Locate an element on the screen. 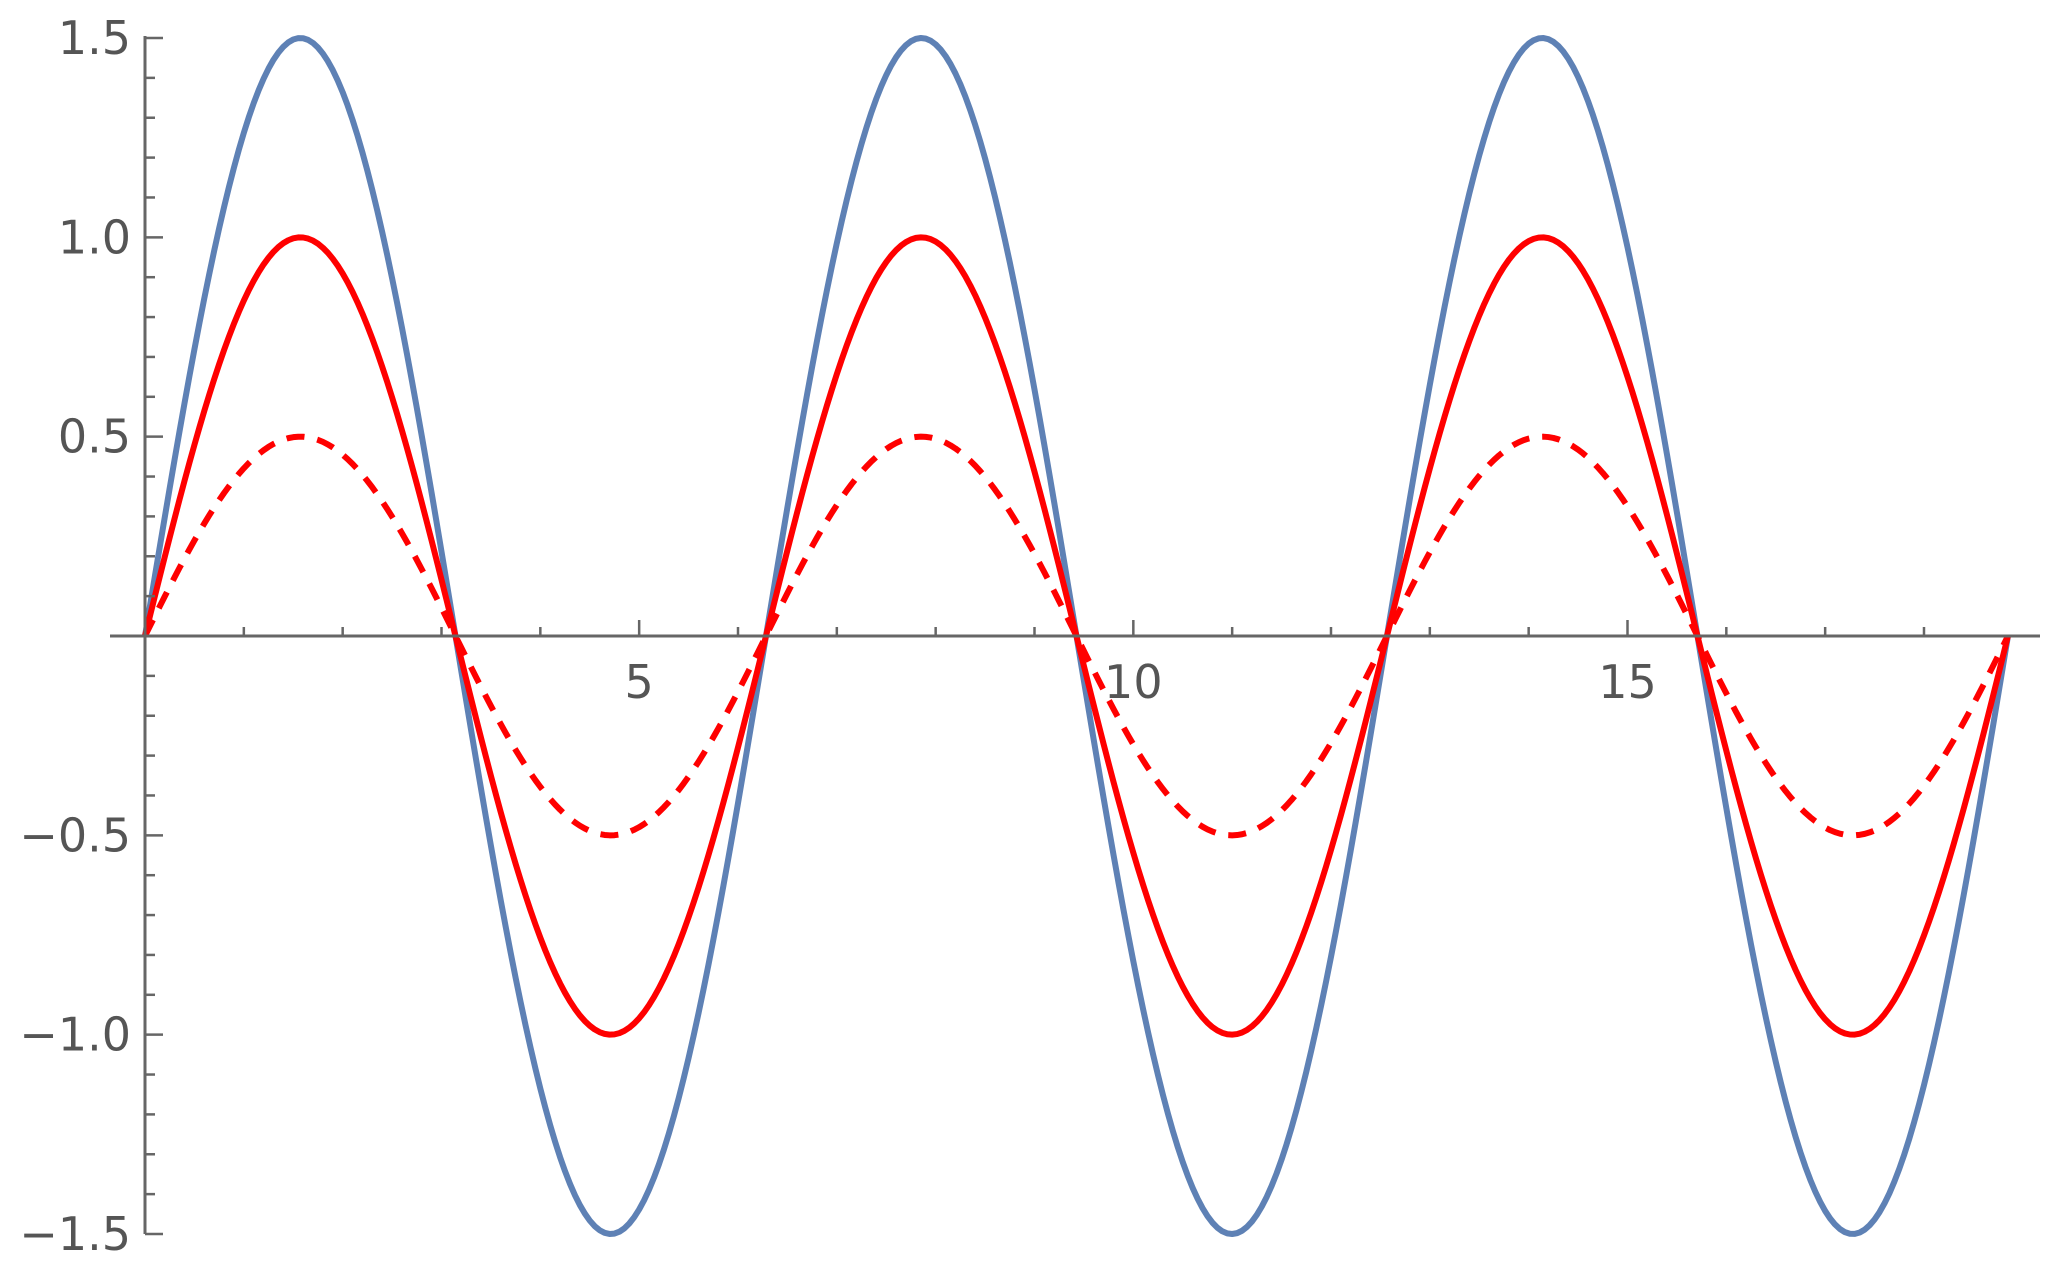  y-tick-label: 0.5 is located at coordinates (94, 437).